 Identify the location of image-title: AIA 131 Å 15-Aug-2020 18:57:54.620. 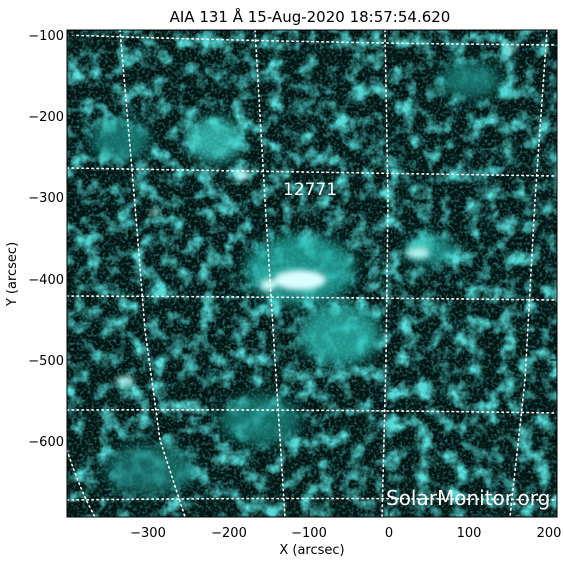
(310, 16).